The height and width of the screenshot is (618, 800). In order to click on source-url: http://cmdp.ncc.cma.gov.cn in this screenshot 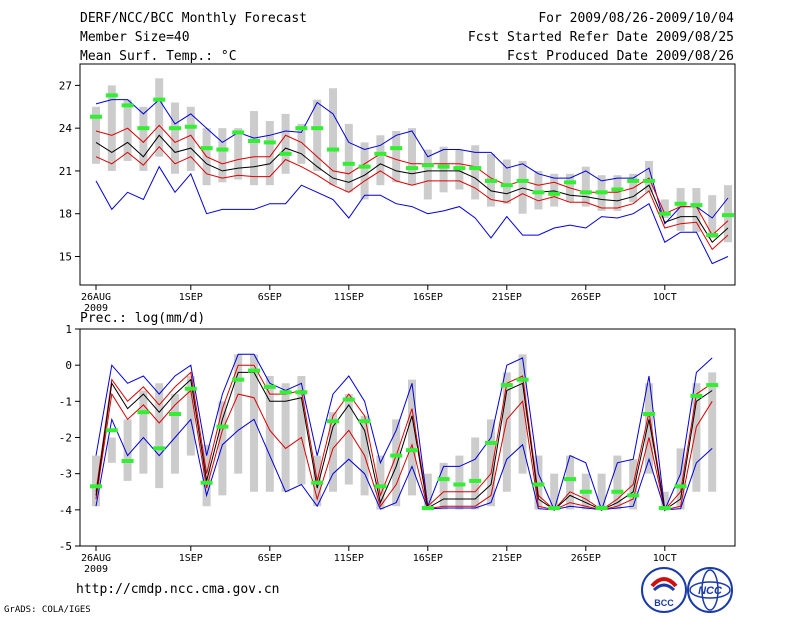, I will do `click(178, 589)`.